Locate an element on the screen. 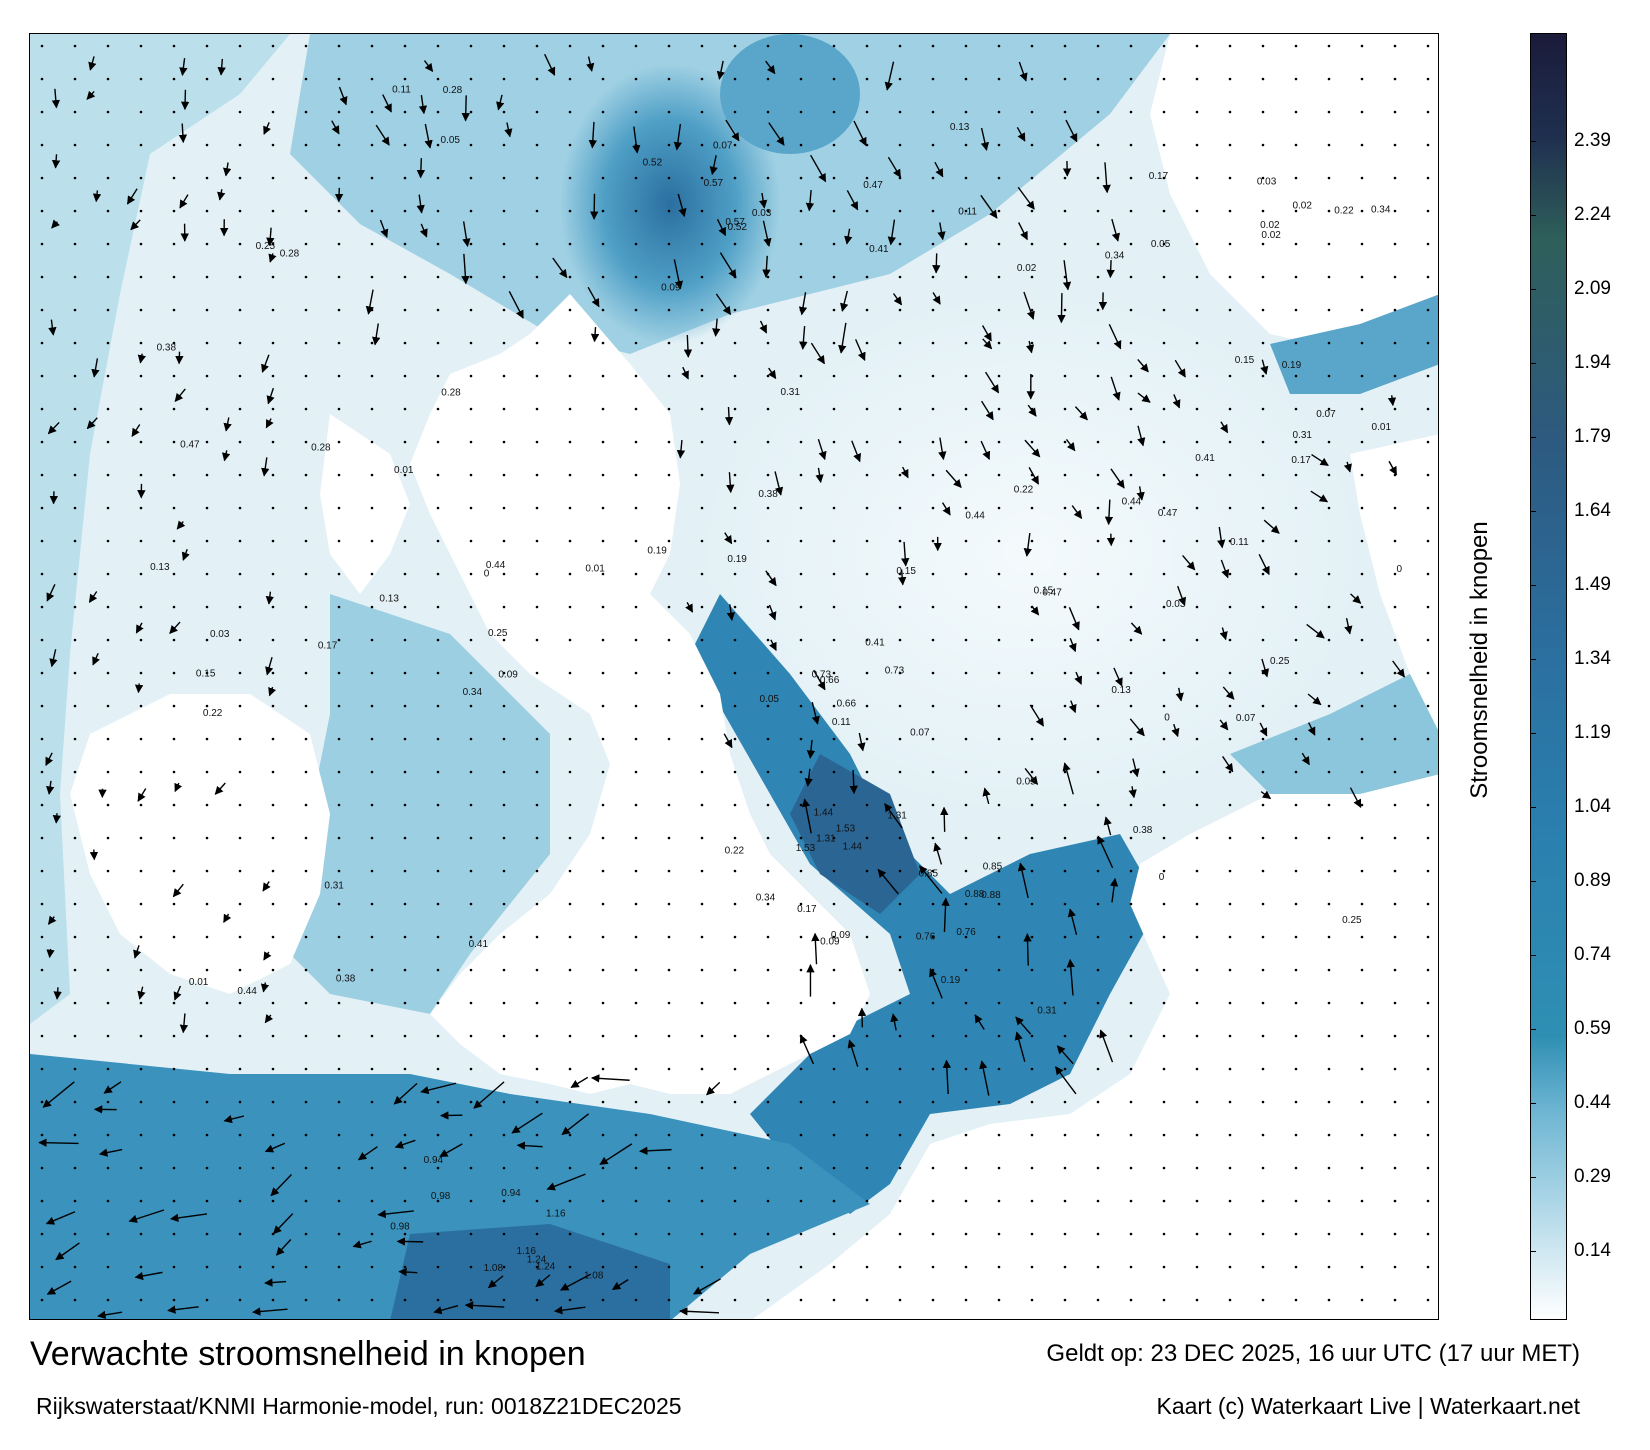  speed-label: 1.31 is located at coordinates (826, 839).